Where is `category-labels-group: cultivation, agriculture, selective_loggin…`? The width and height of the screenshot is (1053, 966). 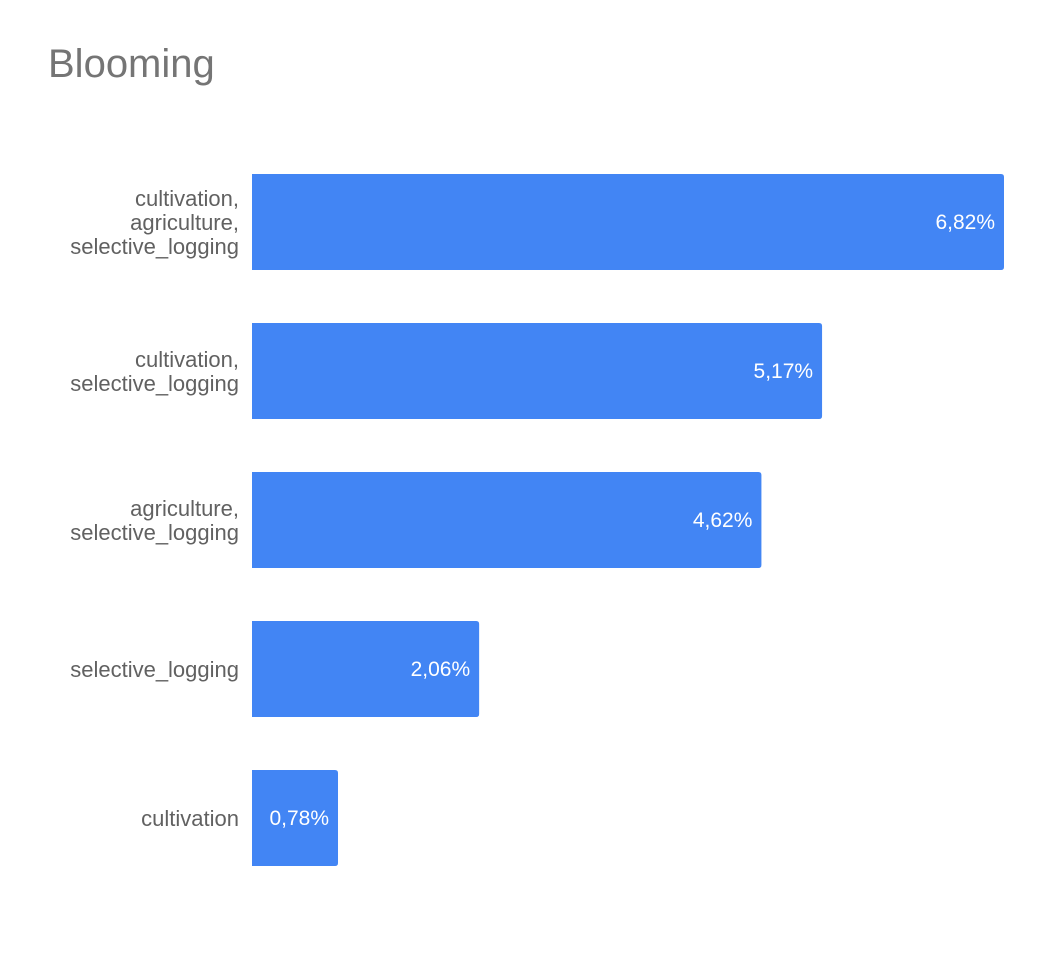 category-labels-group: cultivation, agriculture, selective_loggin… is located at coordinates (154, 508).